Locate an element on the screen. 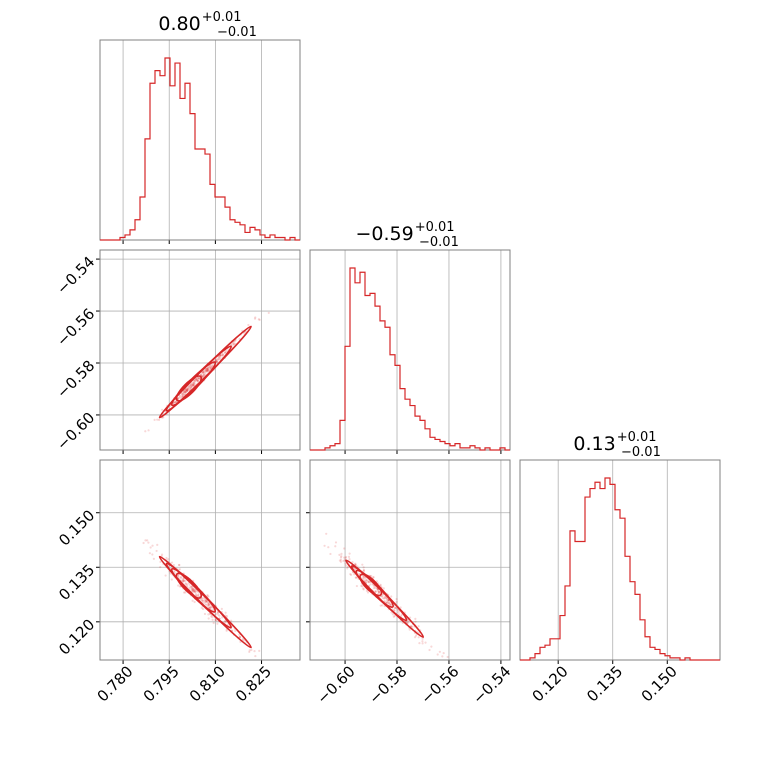 The height and width of the screenshot is (760, 760). xtick-label-1-2: −0.56 is located at coordinates (439, 684).